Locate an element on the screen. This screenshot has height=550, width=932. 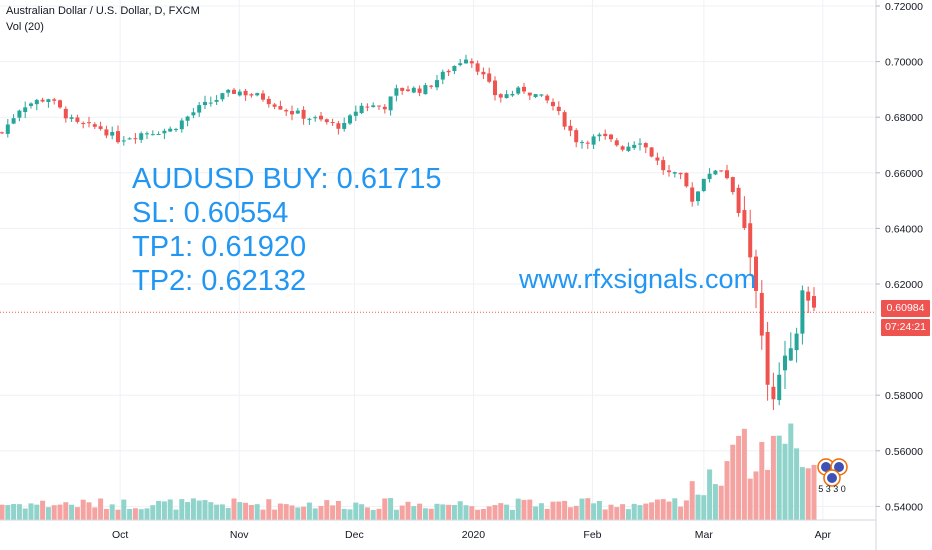
symbol-title: Australian Dollar / U.S. Dollar, D, FXCM is located at coordinates (103, 11).